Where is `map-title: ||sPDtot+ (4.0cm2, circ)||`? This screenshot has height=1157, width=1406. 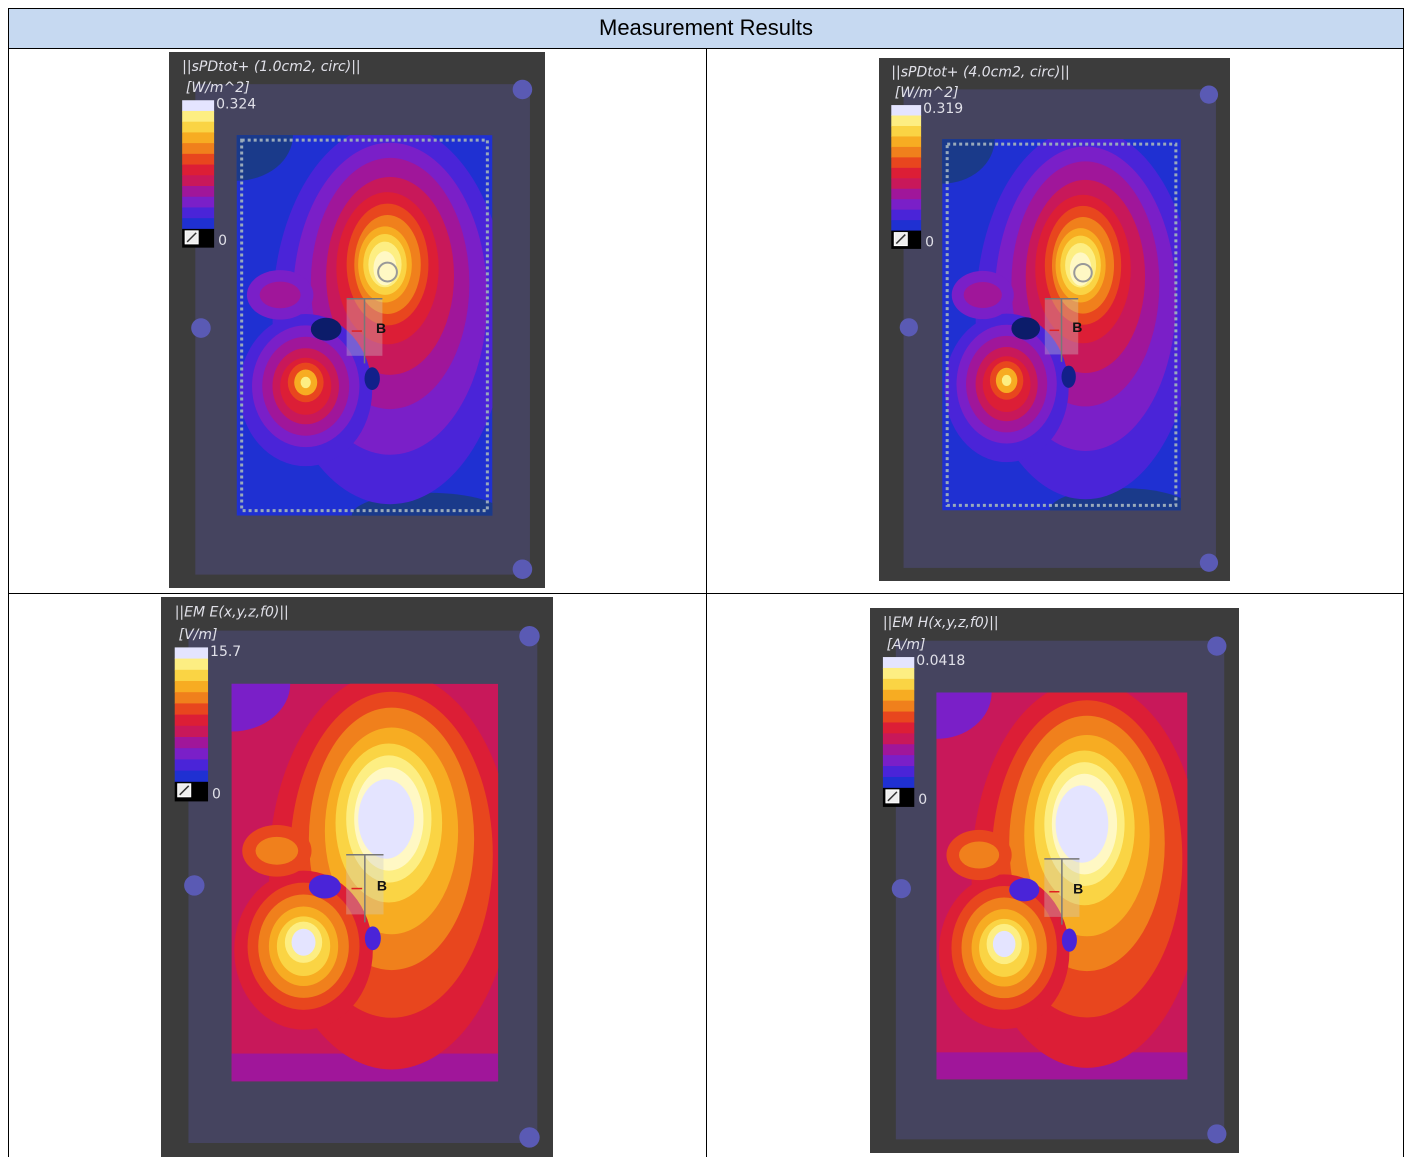 map-title: ||sPDtot+ (4.0cm2, circ)|| is located at coordinates (980, 72).